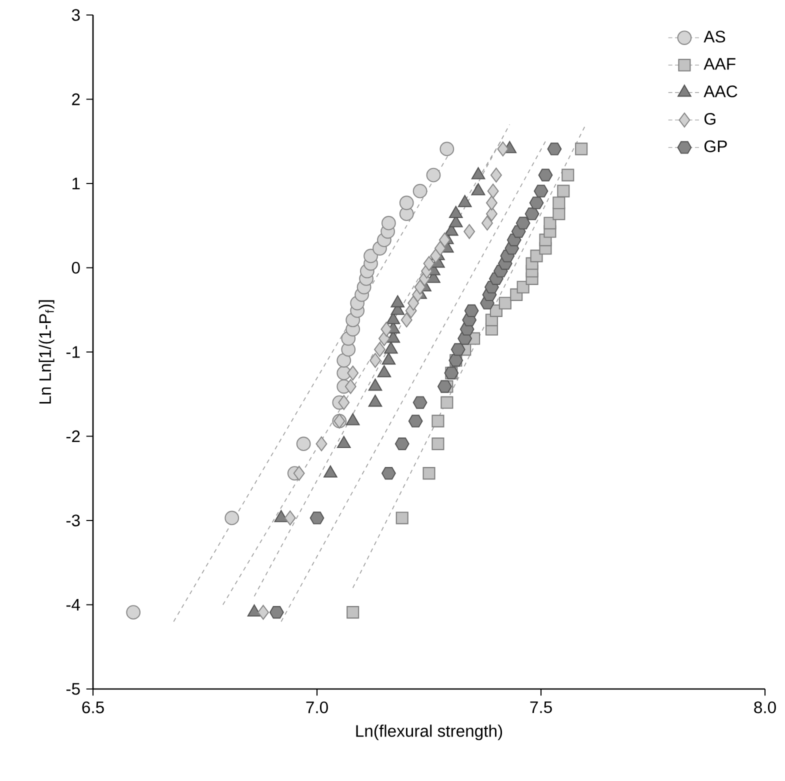  I want to click on y-tick-label: -3, so click(73, 520).